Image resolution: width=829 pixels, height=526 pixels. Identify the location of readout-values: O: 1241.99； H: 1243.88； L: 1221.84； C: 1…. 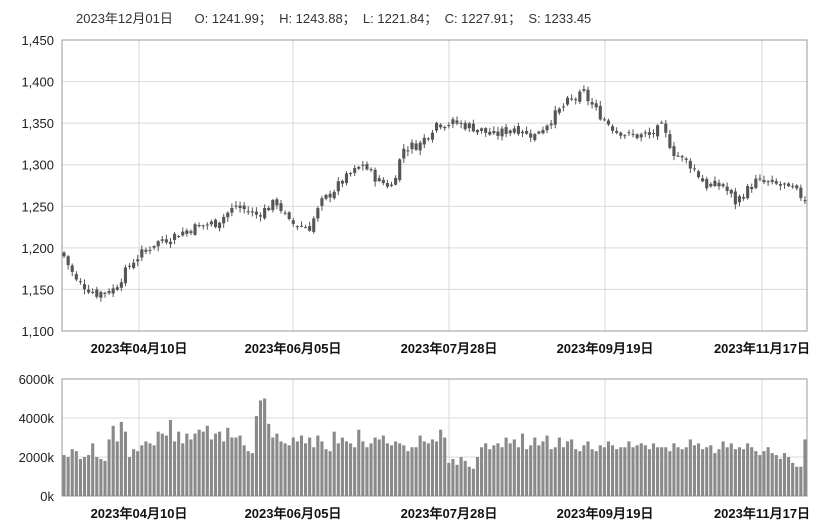
(393, 18).